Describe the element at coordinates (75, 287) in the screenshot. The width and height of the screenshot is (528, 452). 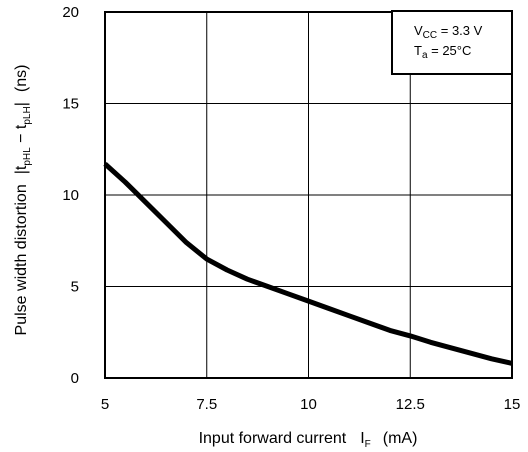
I see `y-tick-label: 5` at that location.